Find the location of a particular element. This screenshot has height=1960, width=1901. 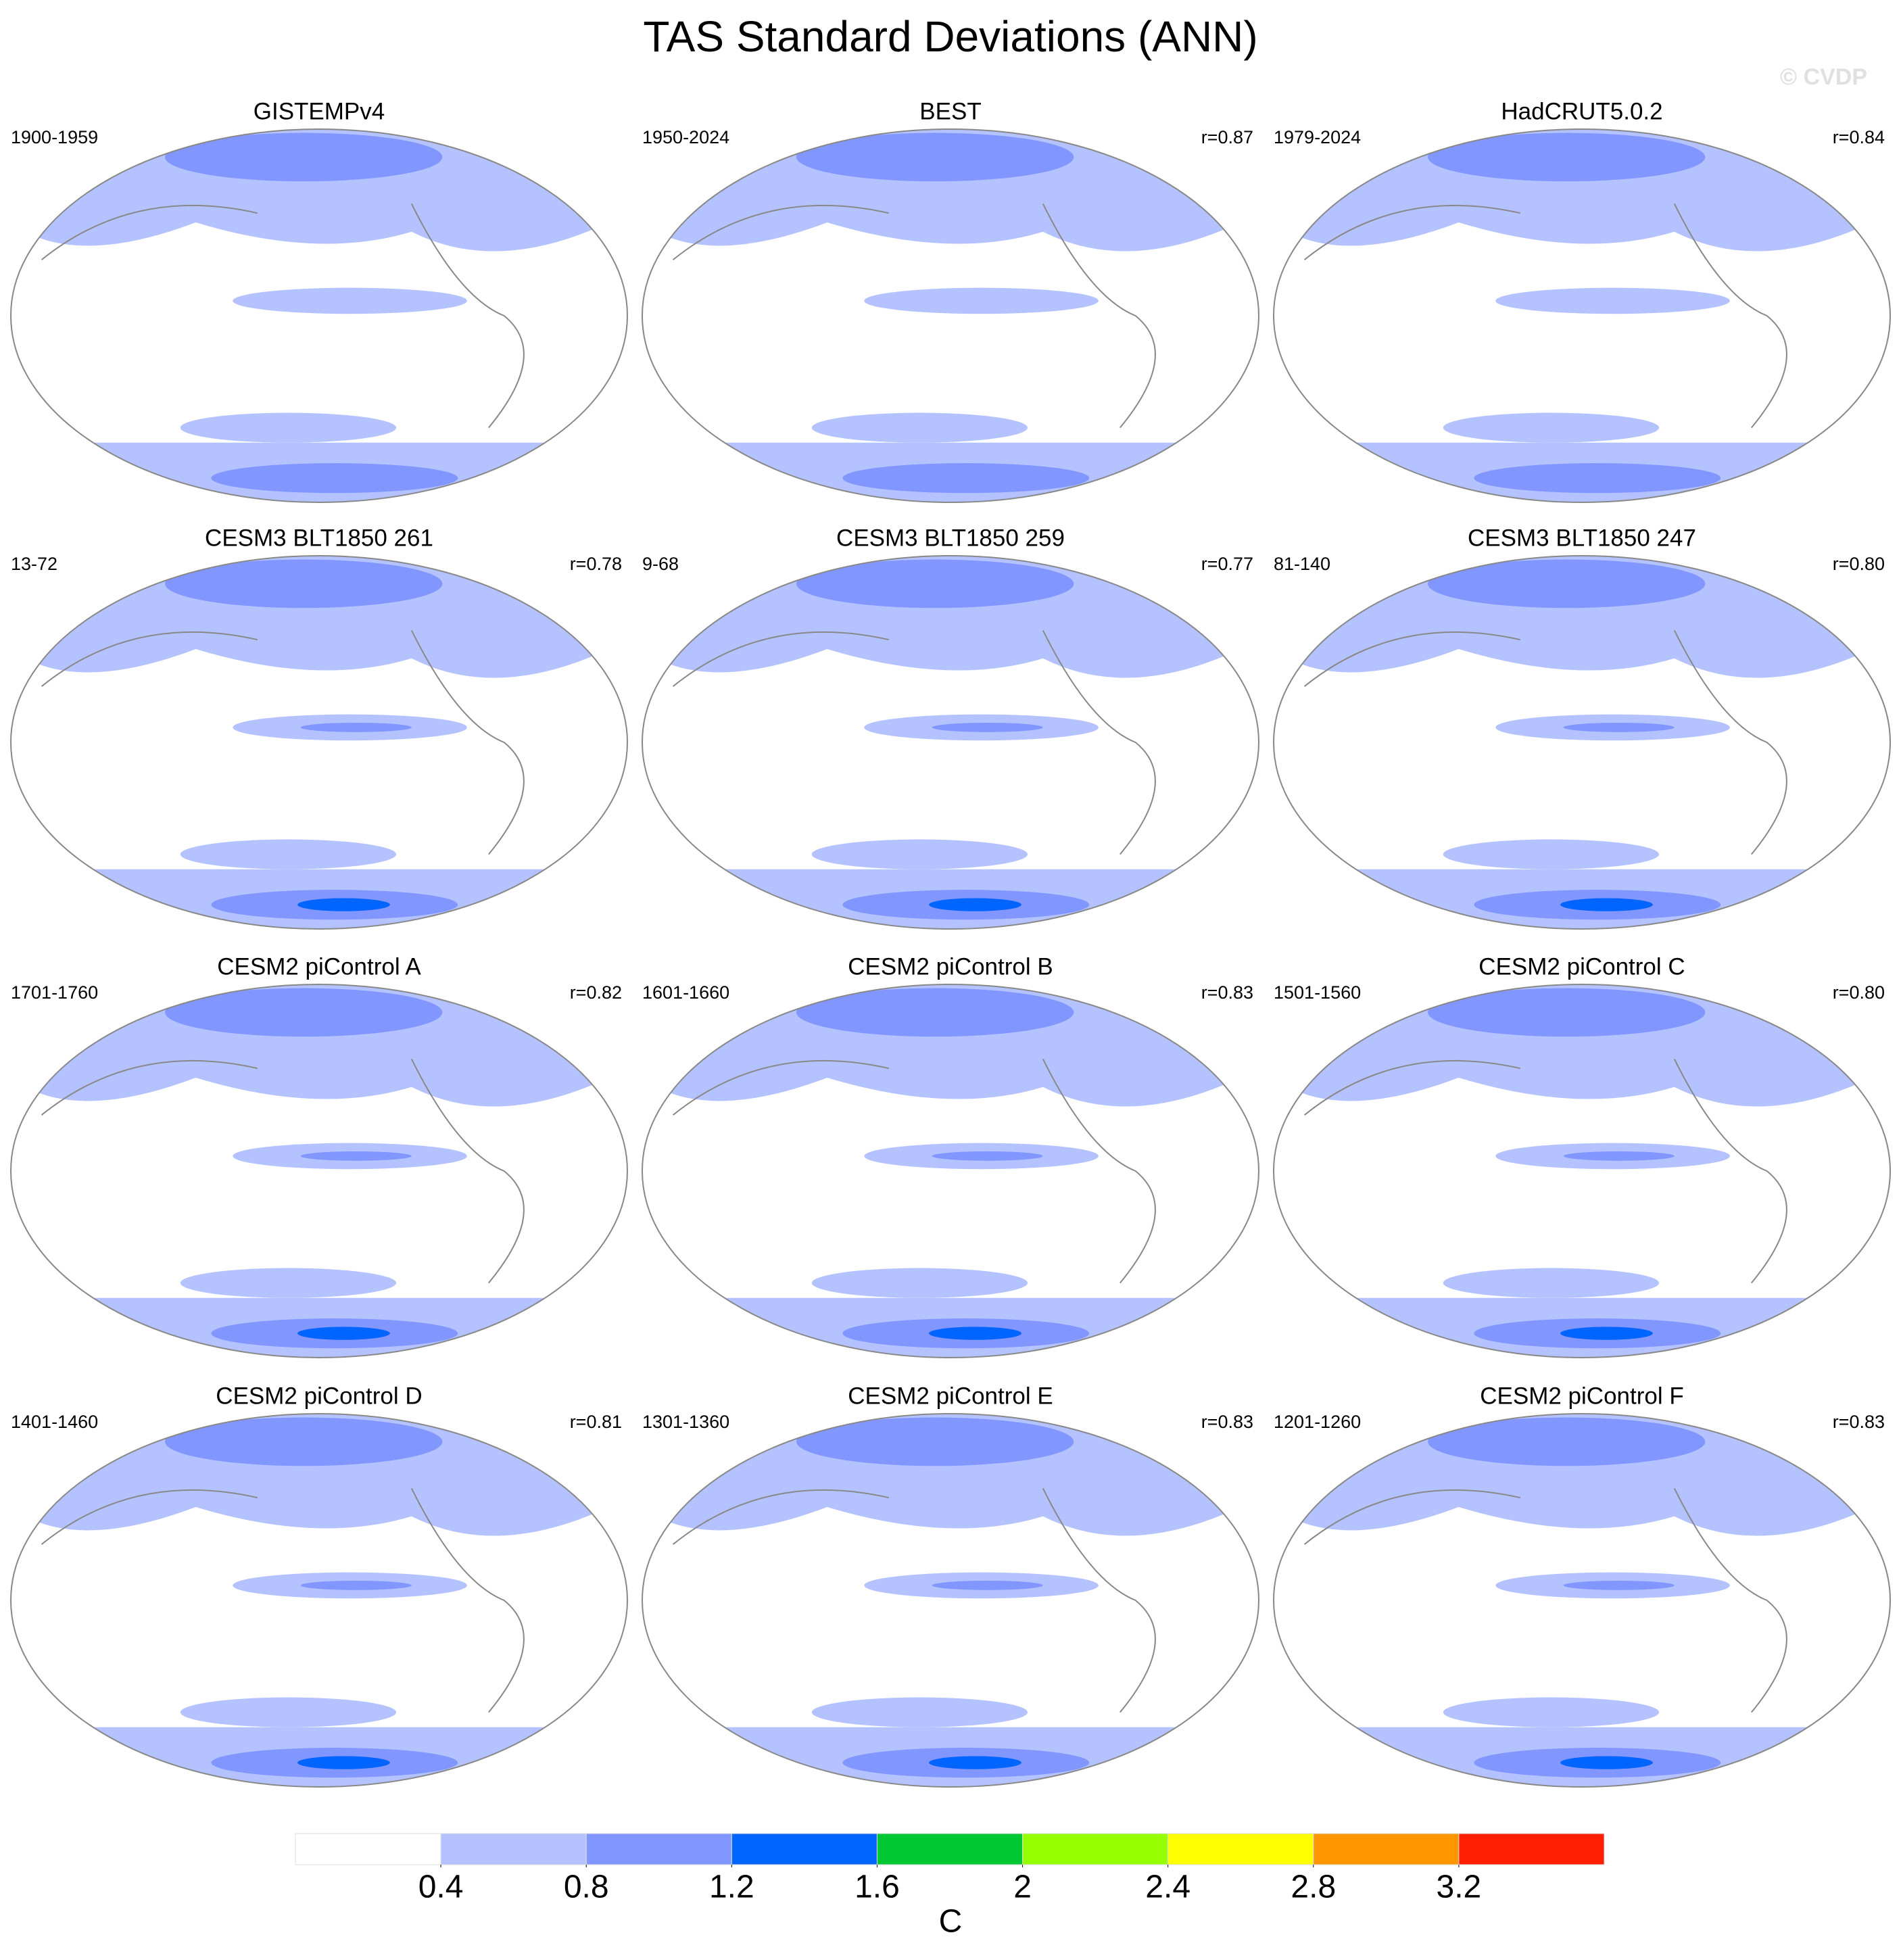

colorbar-tick-label: 1.6 is located at coordinates (877, 1887).